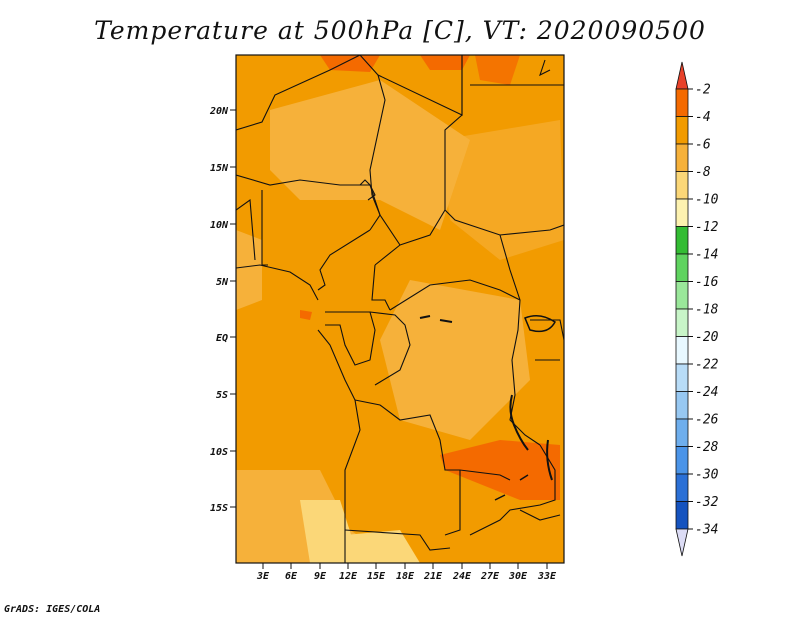 The width and height of the screenshot is (800, 618). What do you see at coordinates (277, 282) in the screenshot?
I see `coast-gulf-guinea` at bounding box center [277, 282].